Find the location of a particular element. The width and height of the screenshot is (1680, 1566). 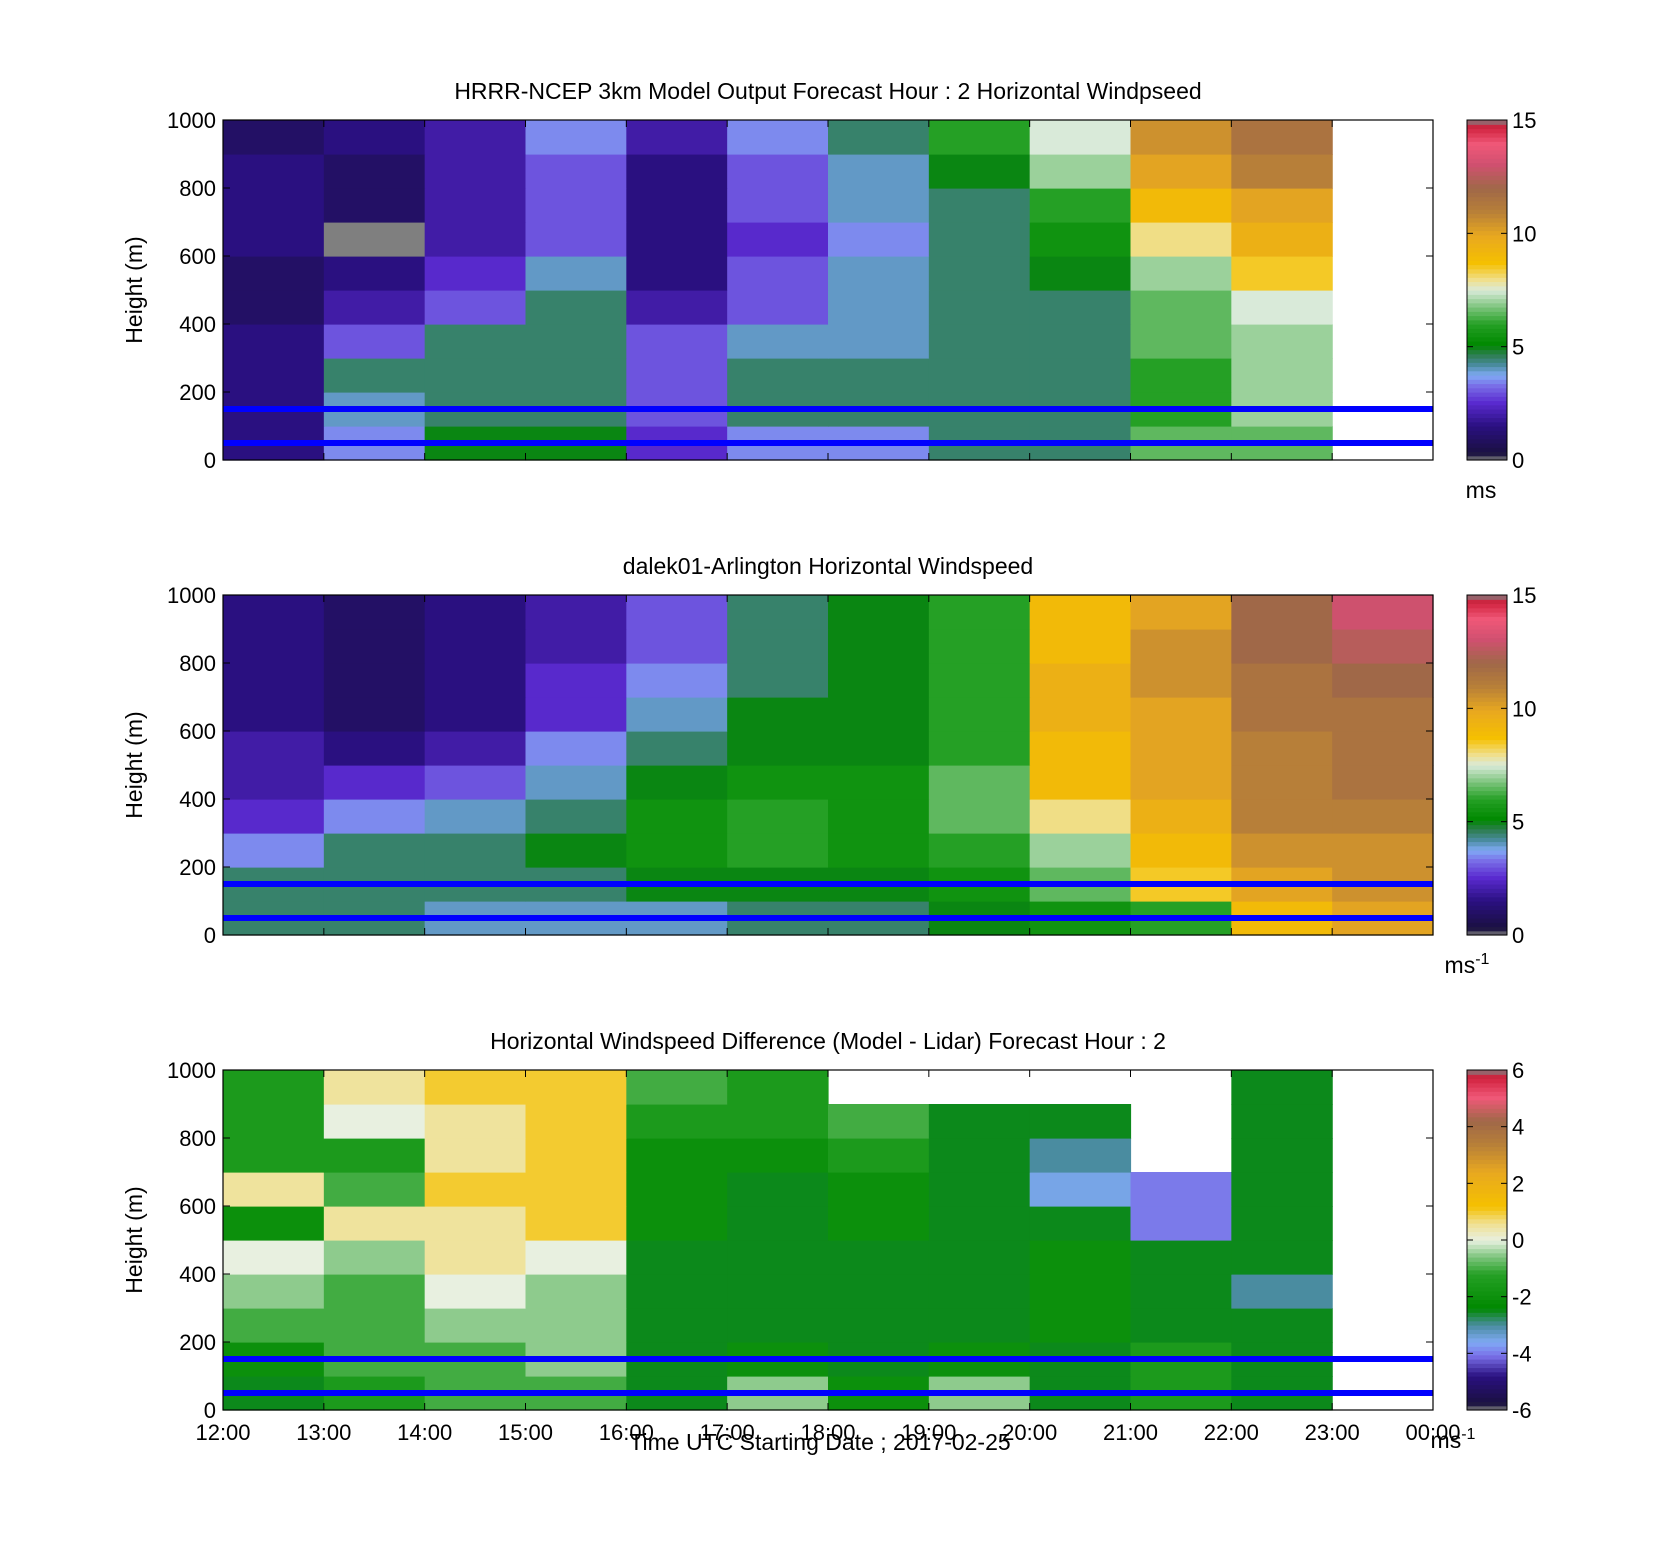

panel1-colorbar-tick-label: 5 is located at coordinates (1518, 347).